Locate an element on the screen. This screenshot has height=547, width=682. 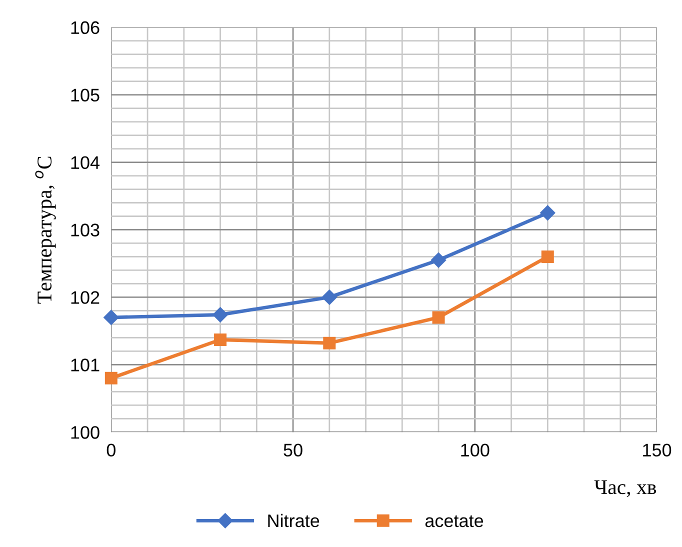
y-tick-label: 102 is located at coordinates (85, 297).